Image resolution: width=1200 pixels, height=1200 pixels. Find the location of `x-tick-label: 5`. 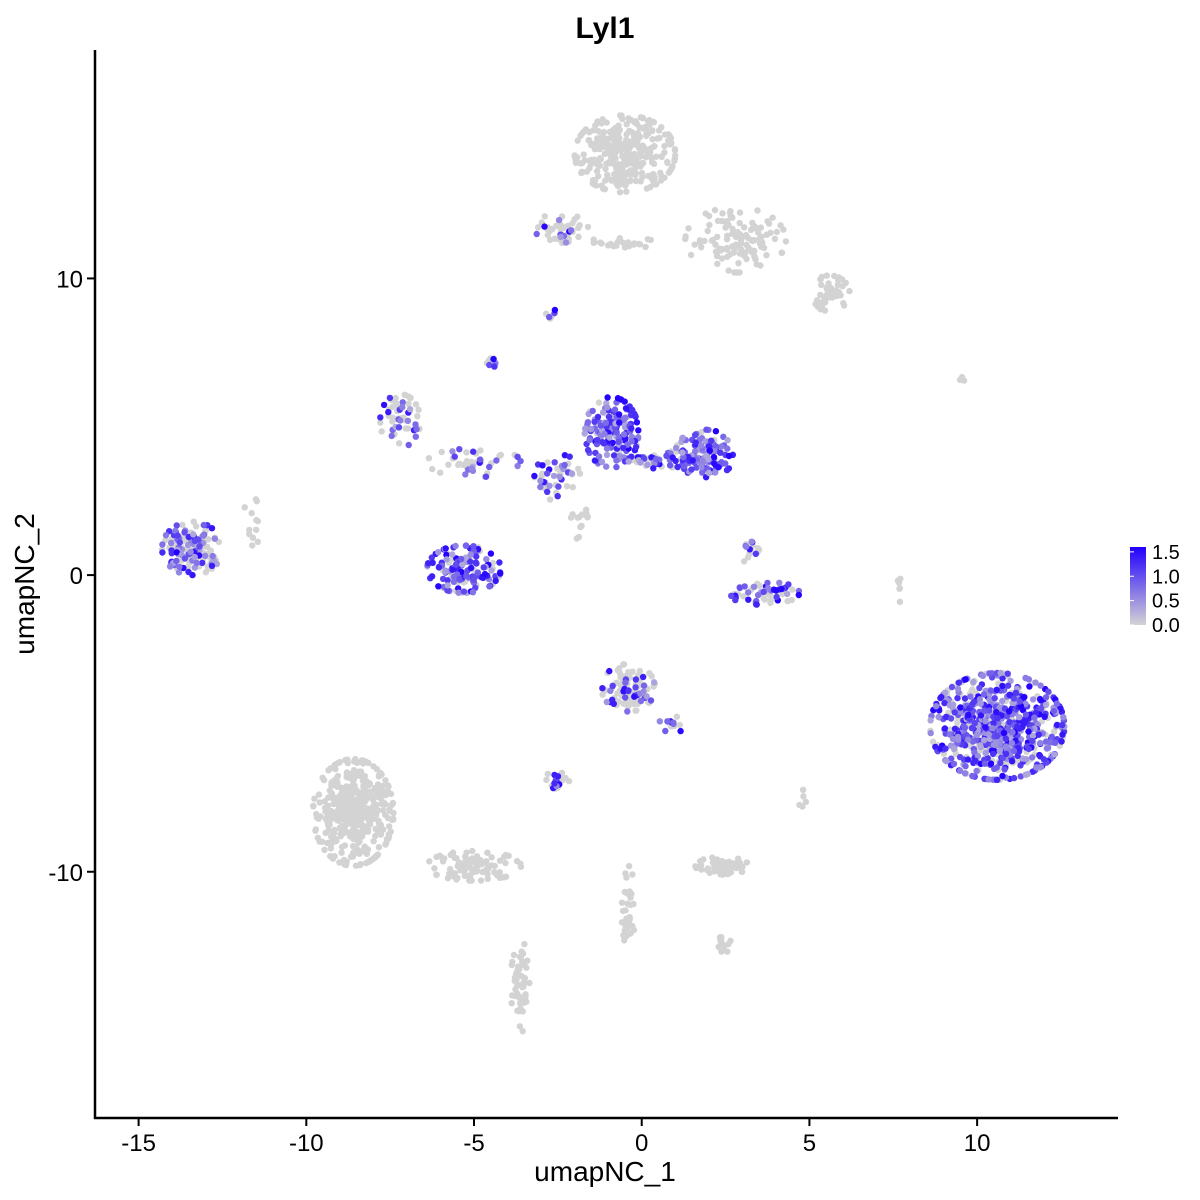

x-tick-label: 5 is located at coordinates (809, 1143).